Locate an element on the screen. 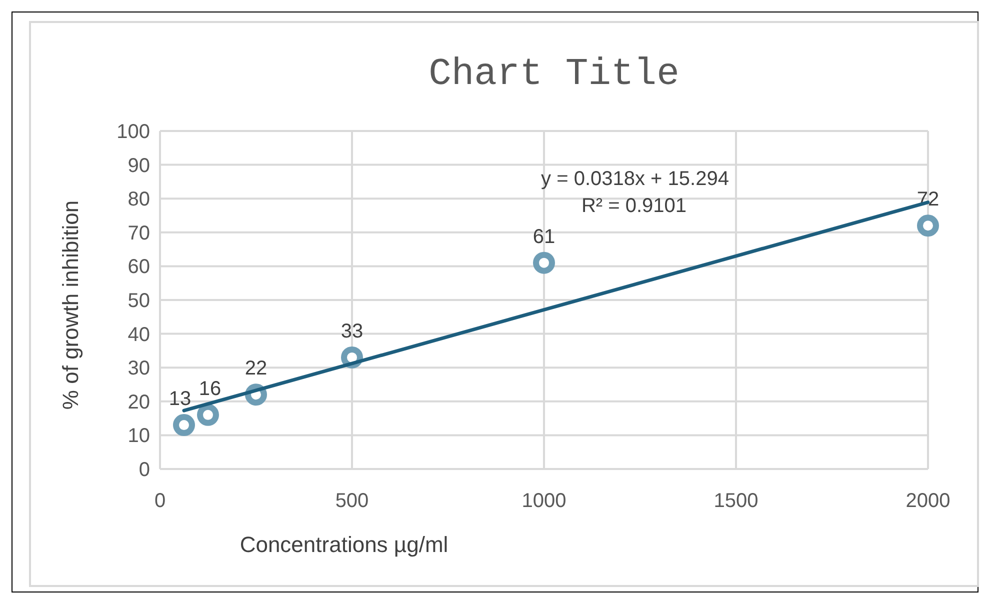 Image resolution: width=986 pixels, height=595 pixels. y-tick-label: 30 is located at coordinates (139, 369).